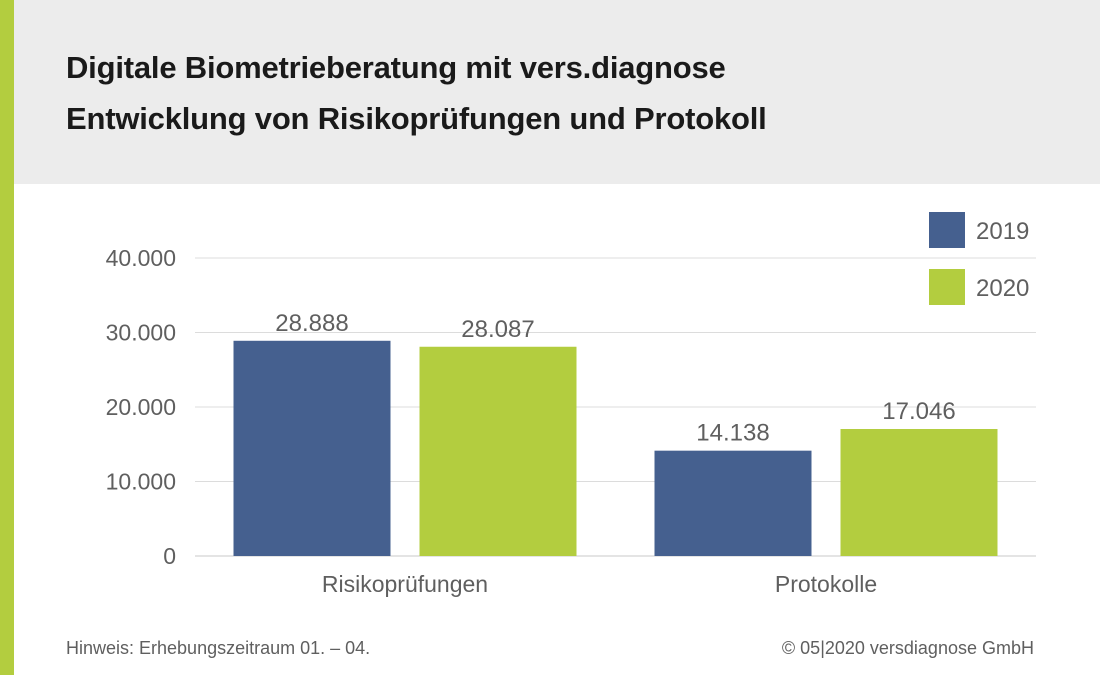 The image size is (1100, 675). Describe the element at coordinates (311, 323) in the screenshot. I see `data-label: 28.888` at that location.